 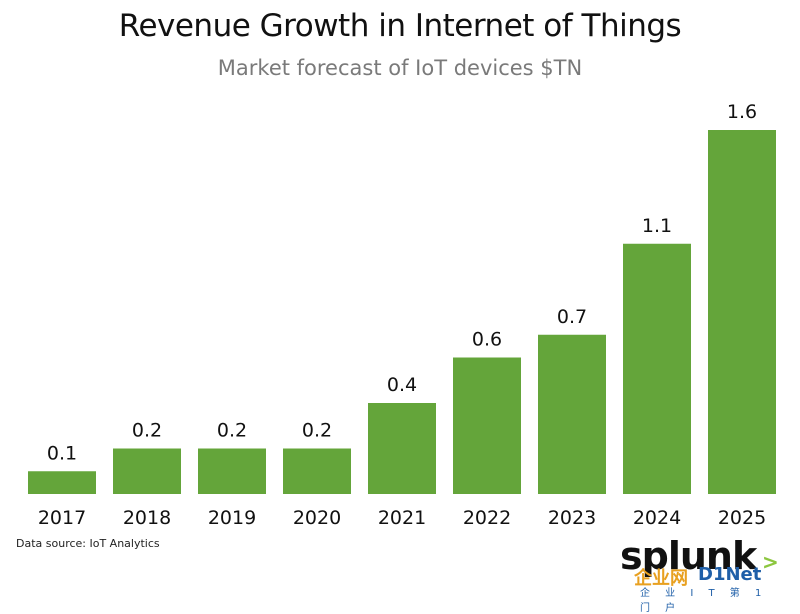 What do you see at coordinates (402, 518) in the screenshot?
I see `x-tick-label-2021: 2021` at bounding box center [402, 518].